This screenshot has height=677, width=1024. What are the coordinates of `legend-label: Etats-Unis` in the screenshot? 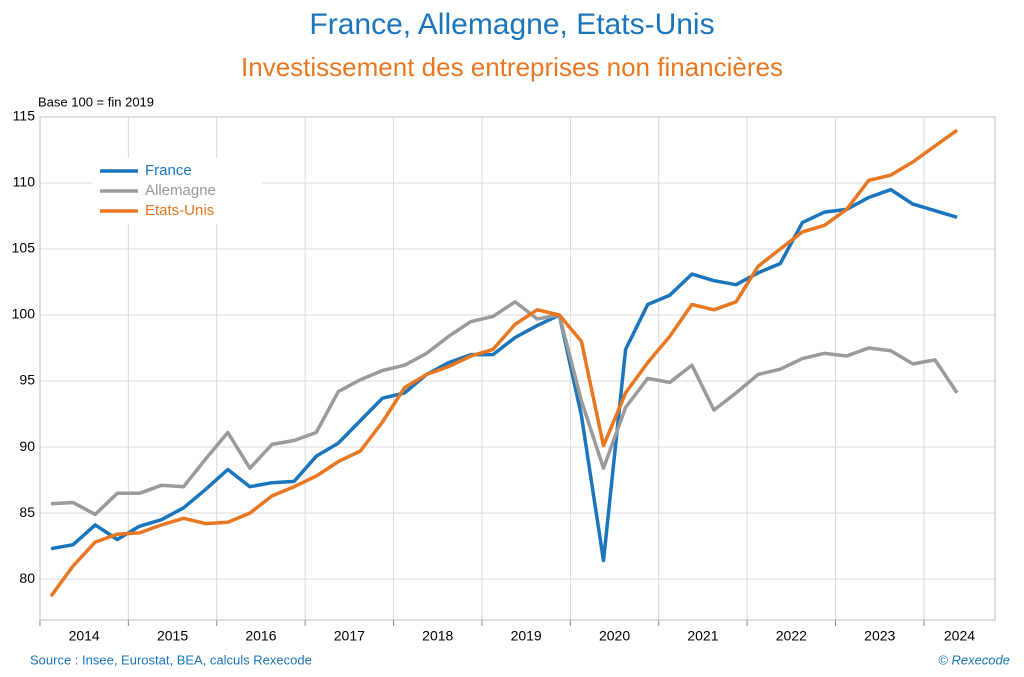 It's located at (179, 210).